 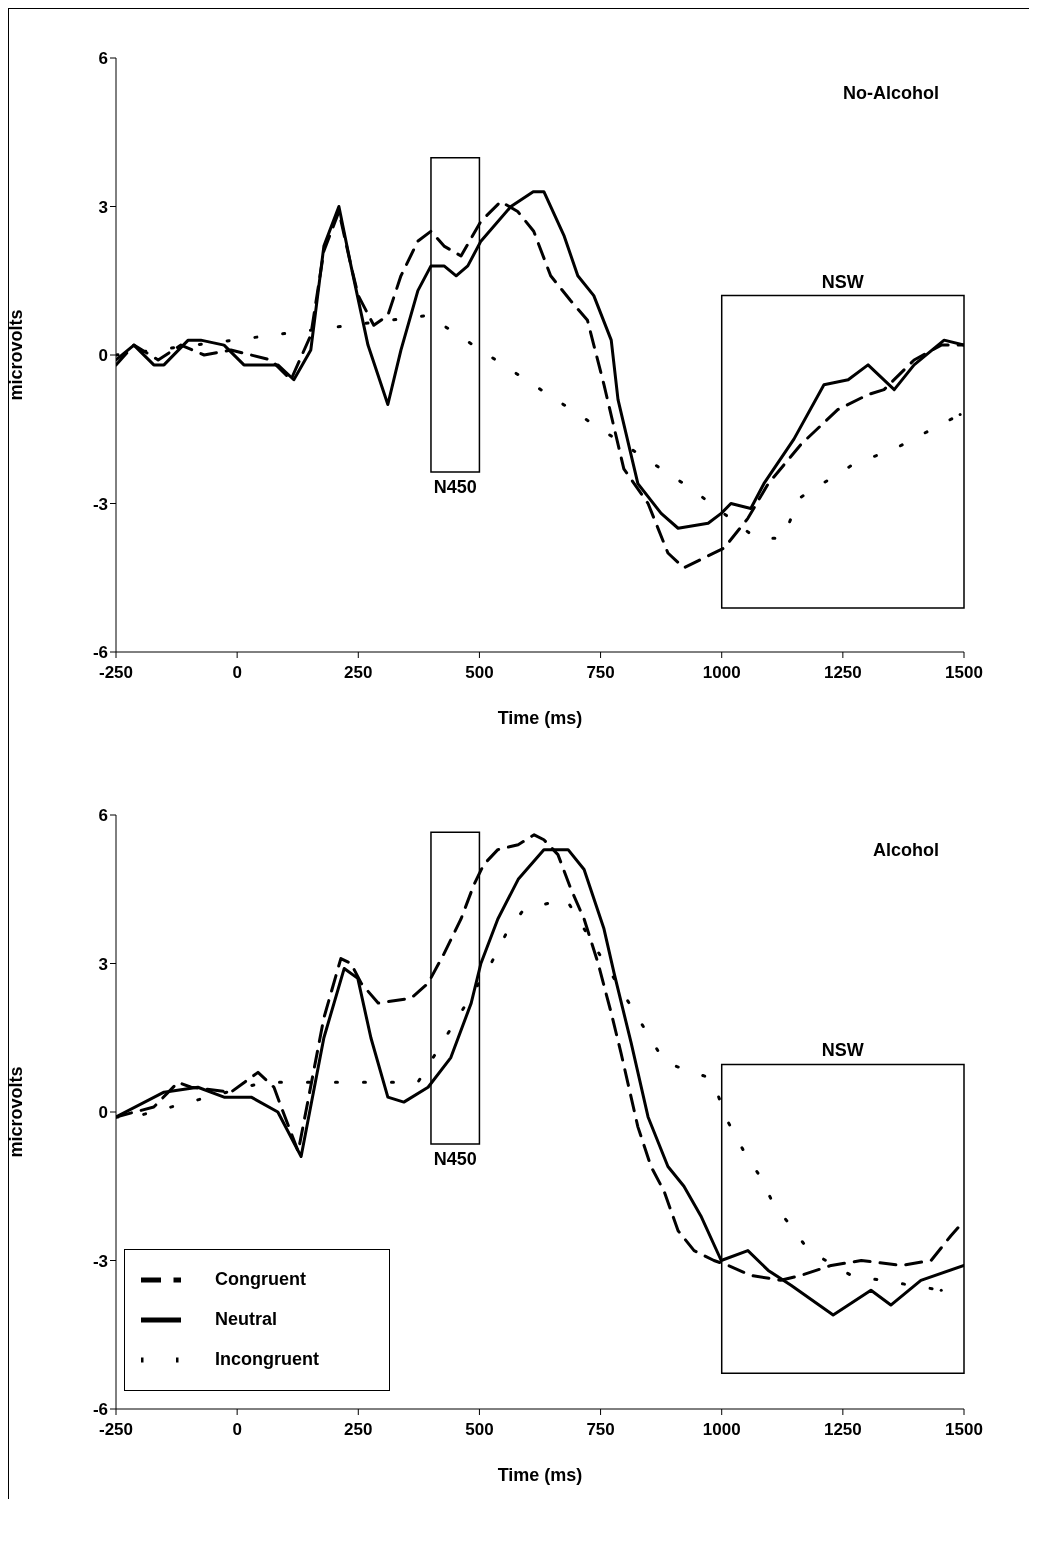 I want to click on text: Alcohol, so click(x=906, y=850).